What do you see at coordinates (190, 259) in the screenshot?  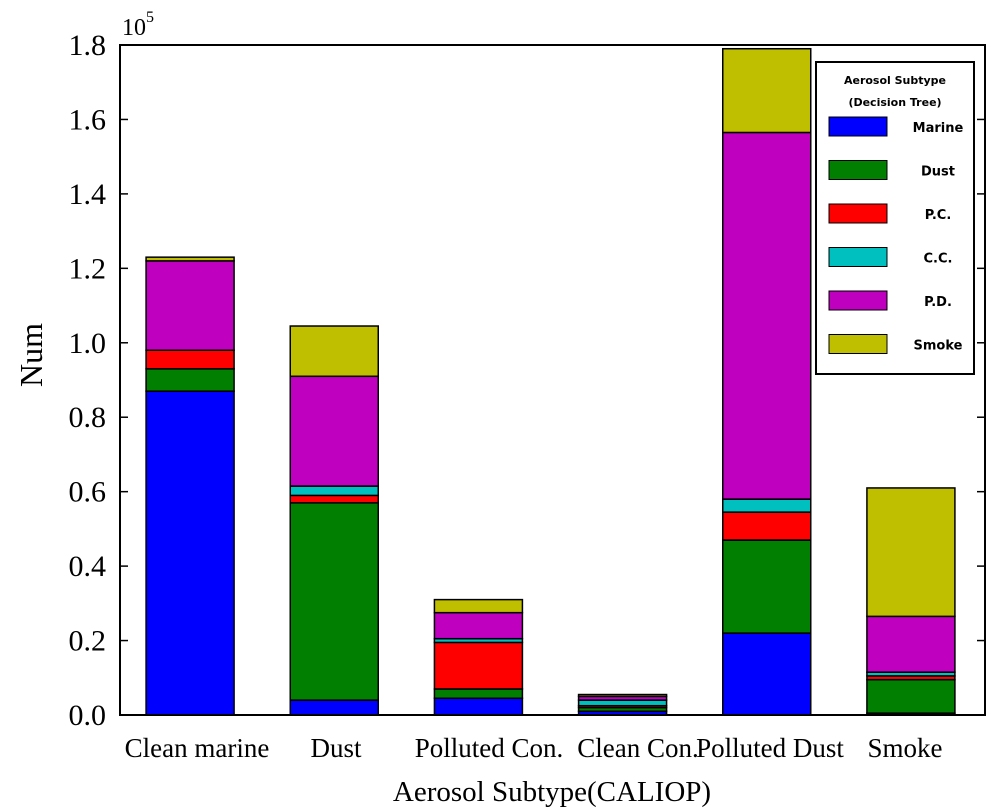 I see `bar-clean-marine-smoke` at bounding box center [190, 259].